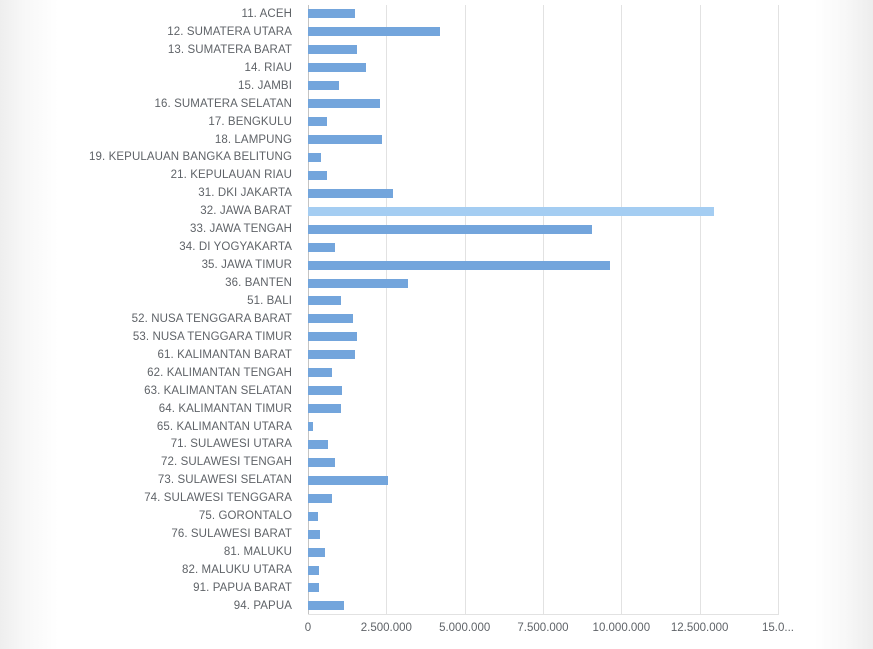 This screenshot has height=649, width=873. Describe the element at coordinates (246, 265) in the screenshot. I see `category-label: 35. JAWA TIMUR` at that location.